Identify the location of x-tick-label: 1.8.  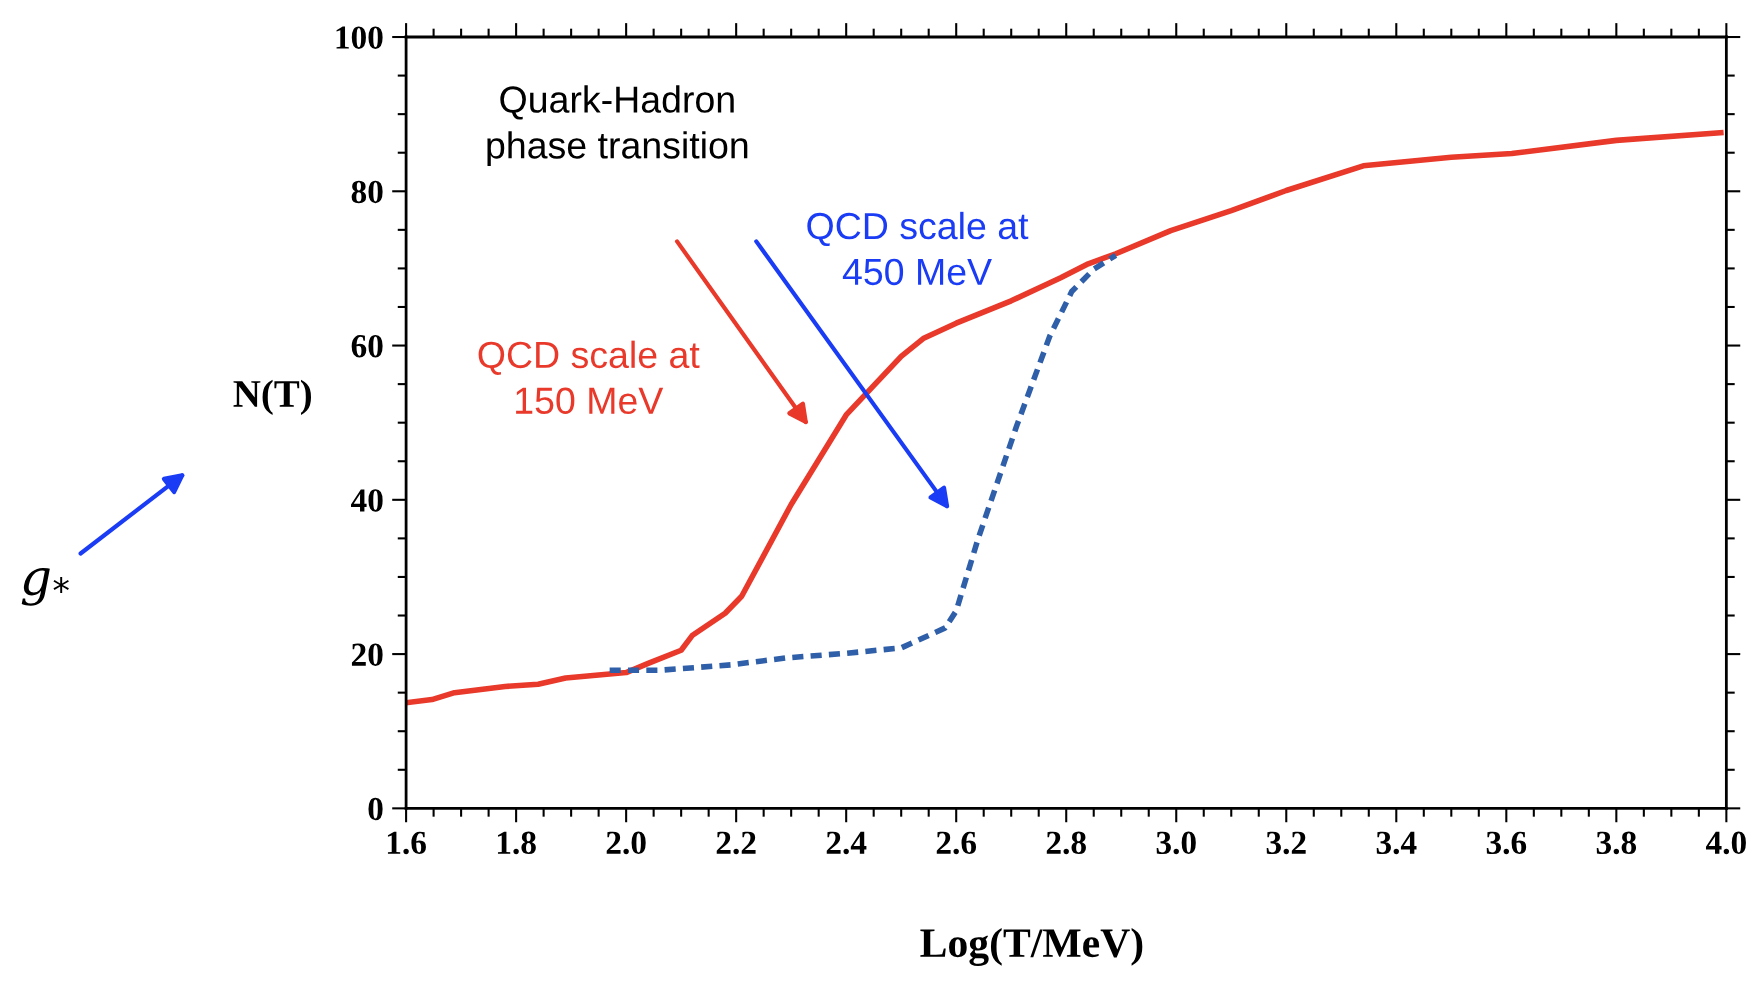
(516, 843).